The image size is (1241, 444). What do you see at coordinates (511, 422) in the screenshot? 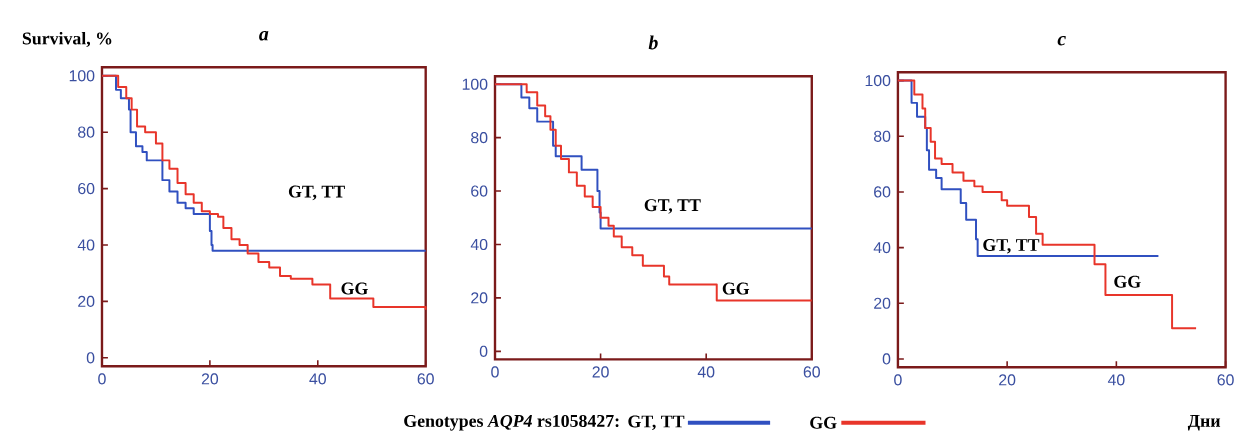
I see `legend-title: Genotypes AQP4 rs1058427:` at bounding box center [511, 422].